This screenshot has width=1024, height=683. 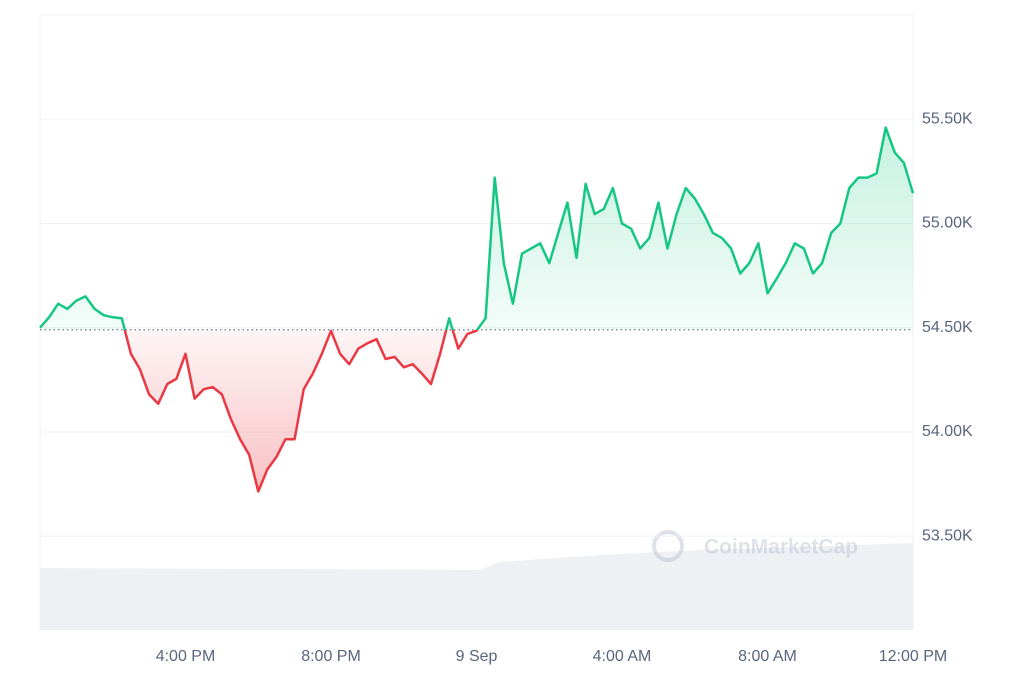 I want to click on watermark: CoinMarketCap, so click(x=755, y=546).